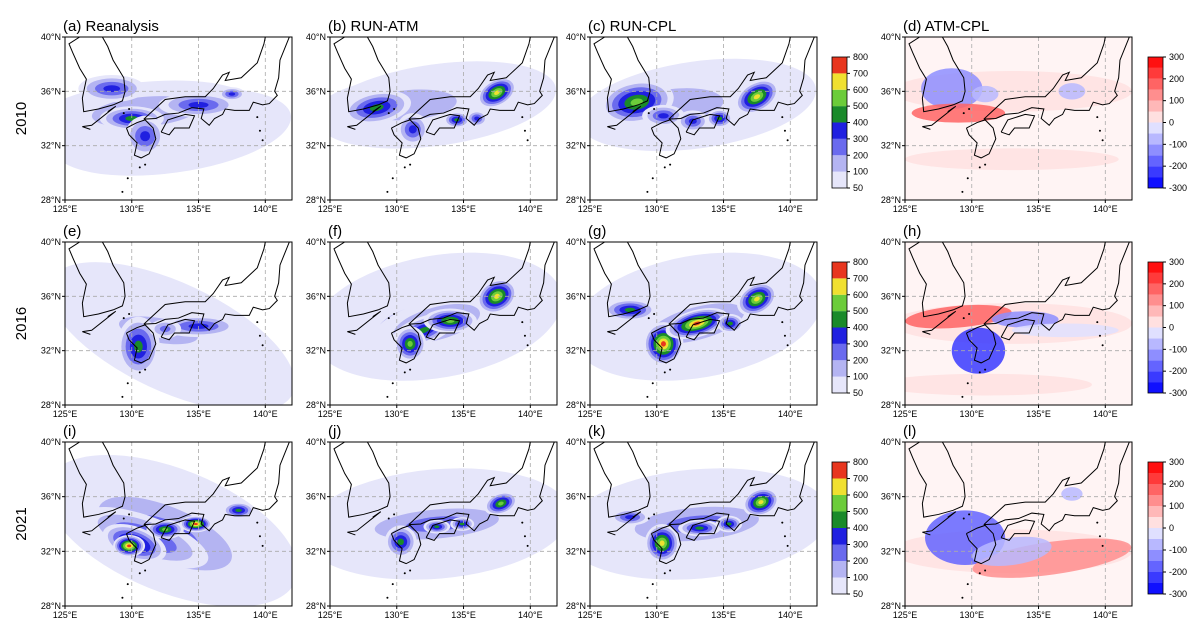 The width and height of the screenshot is (1200, 637). I want to click on panel-title: (b) RUN-ATM, so click(373, 26).